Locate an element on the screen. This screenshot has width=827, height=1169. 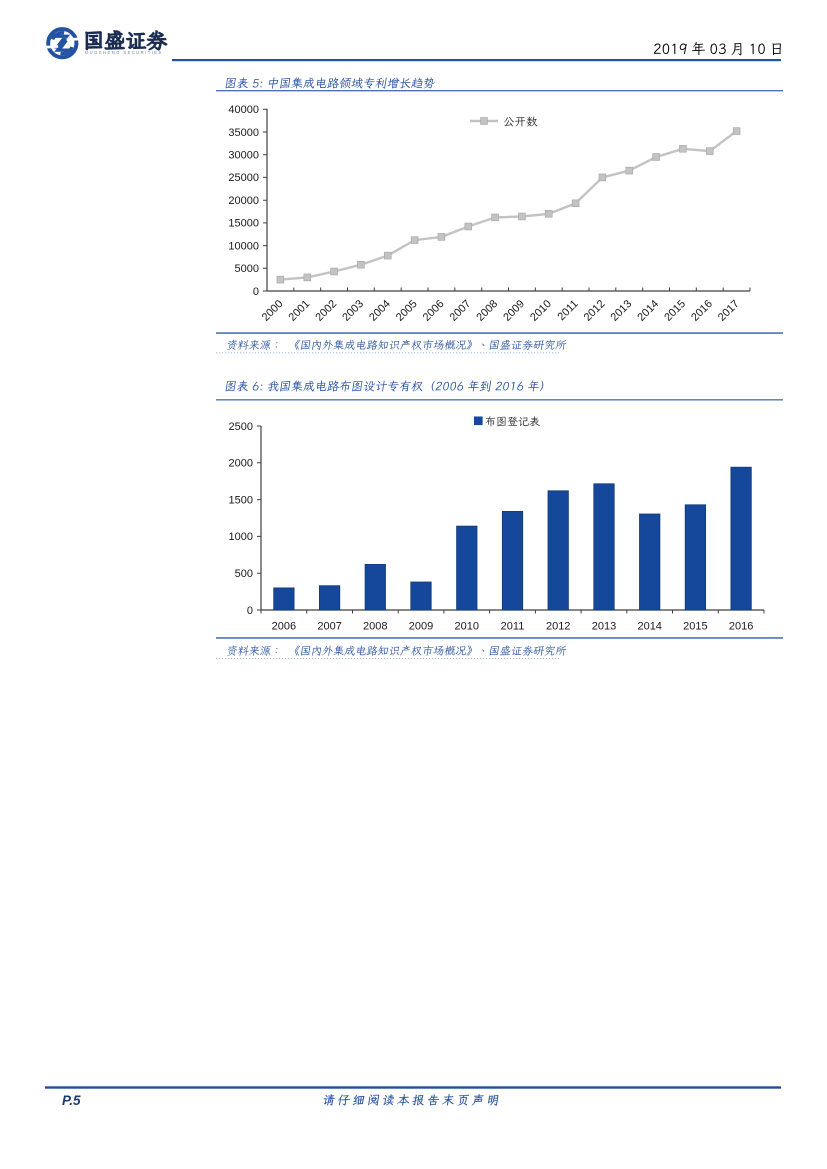
svg-text: 20000 is located at coordinates (243, 201).